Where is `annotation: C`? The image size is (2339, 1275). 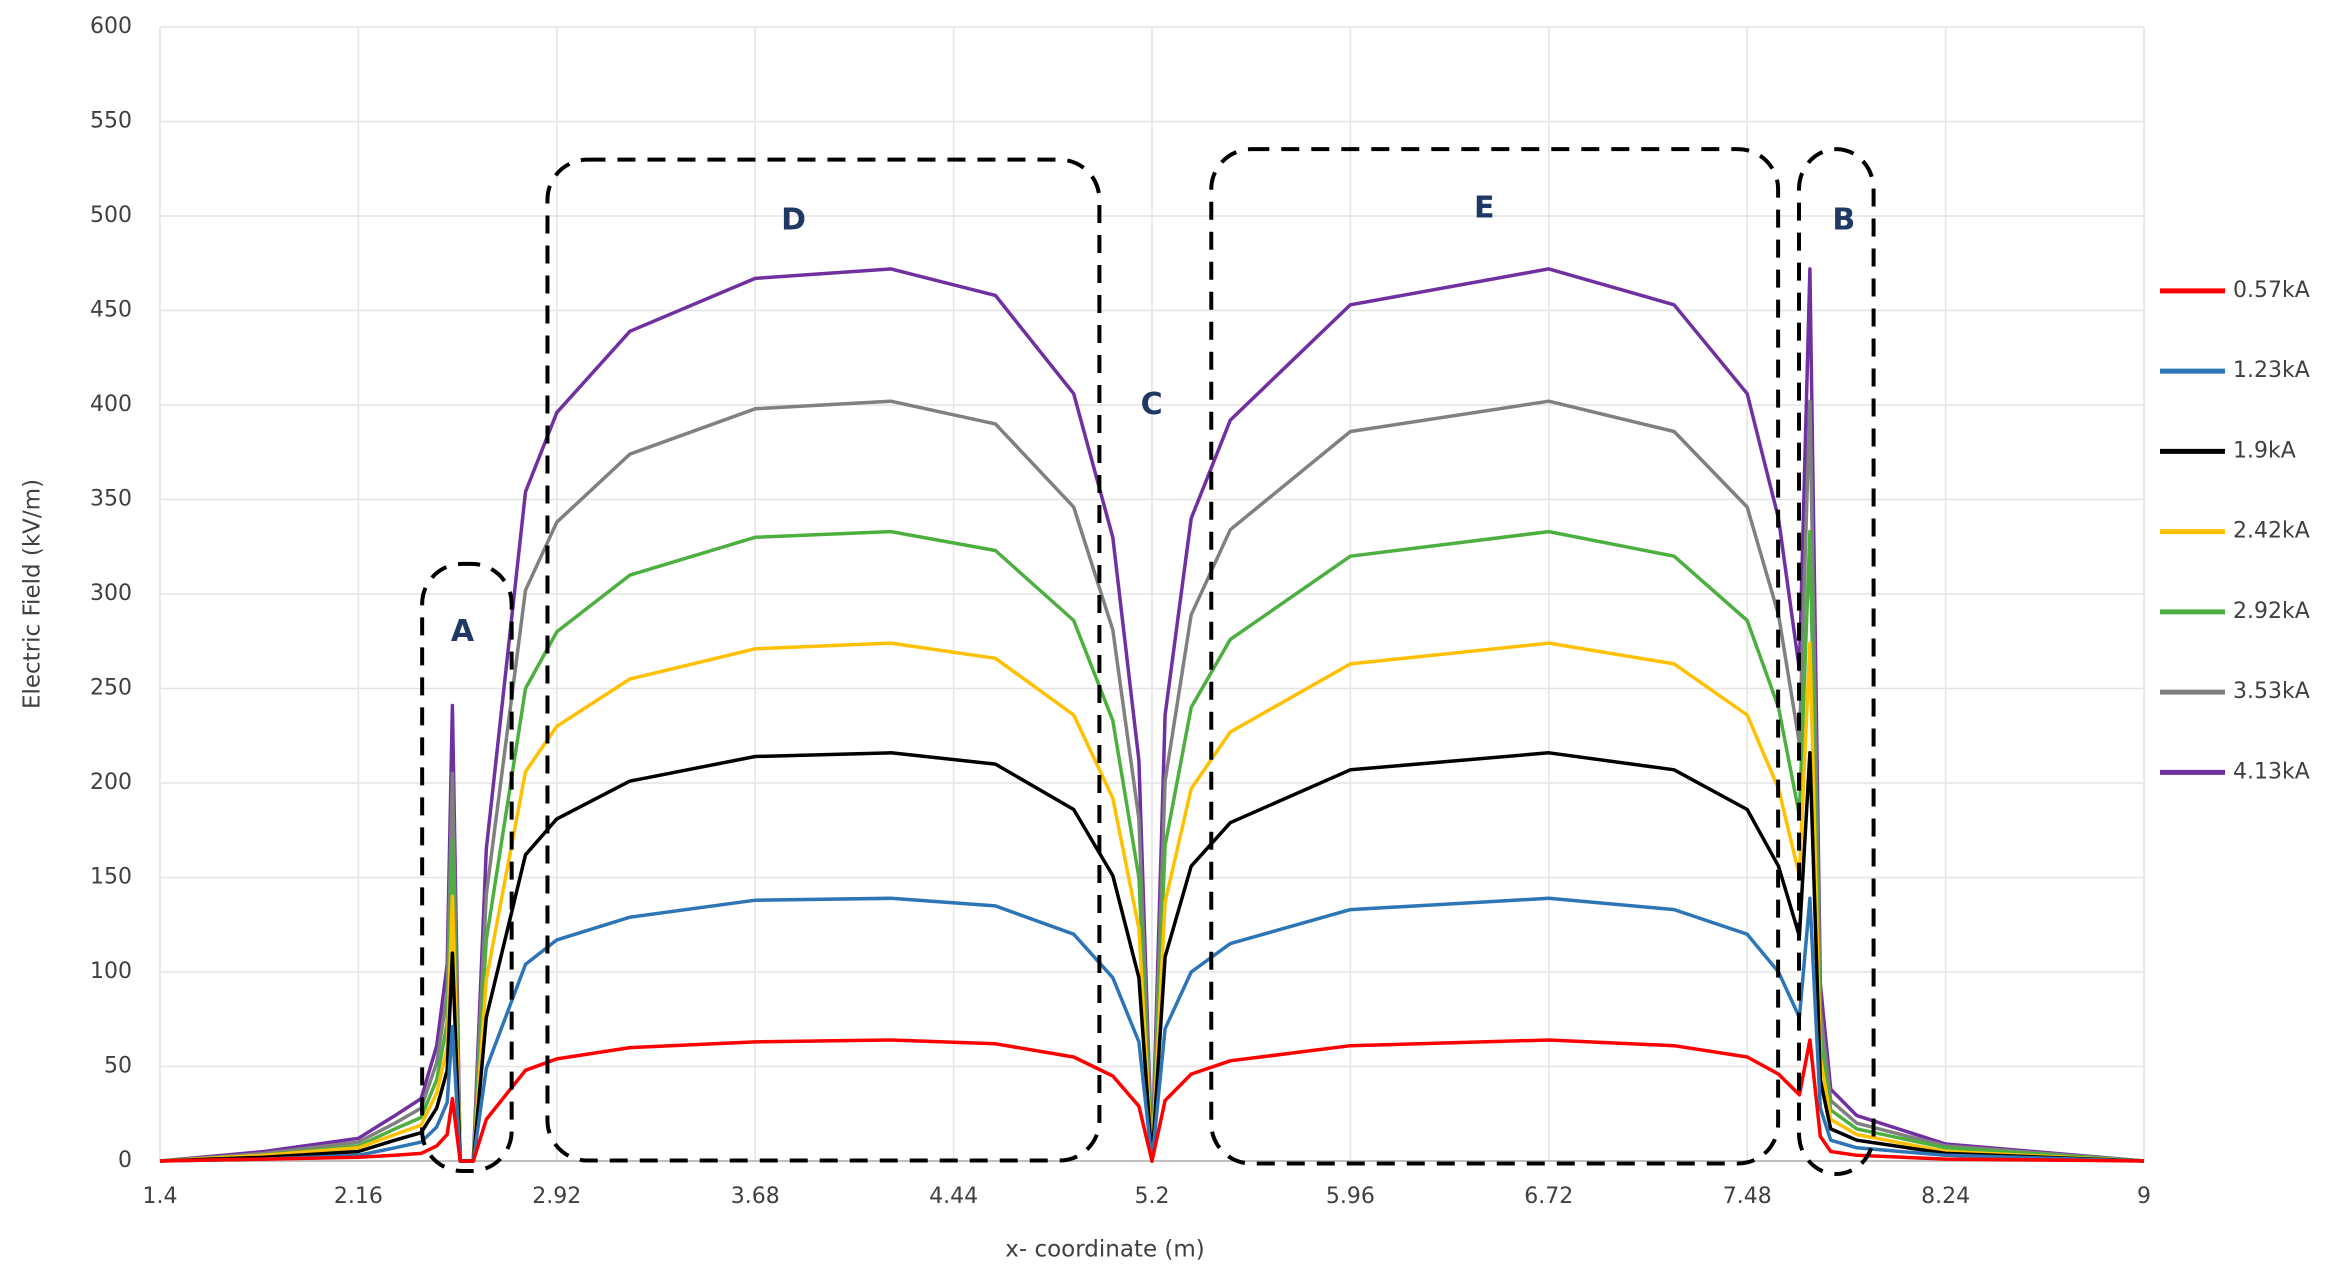
annotation: C is located at coordinates (1152, 404).